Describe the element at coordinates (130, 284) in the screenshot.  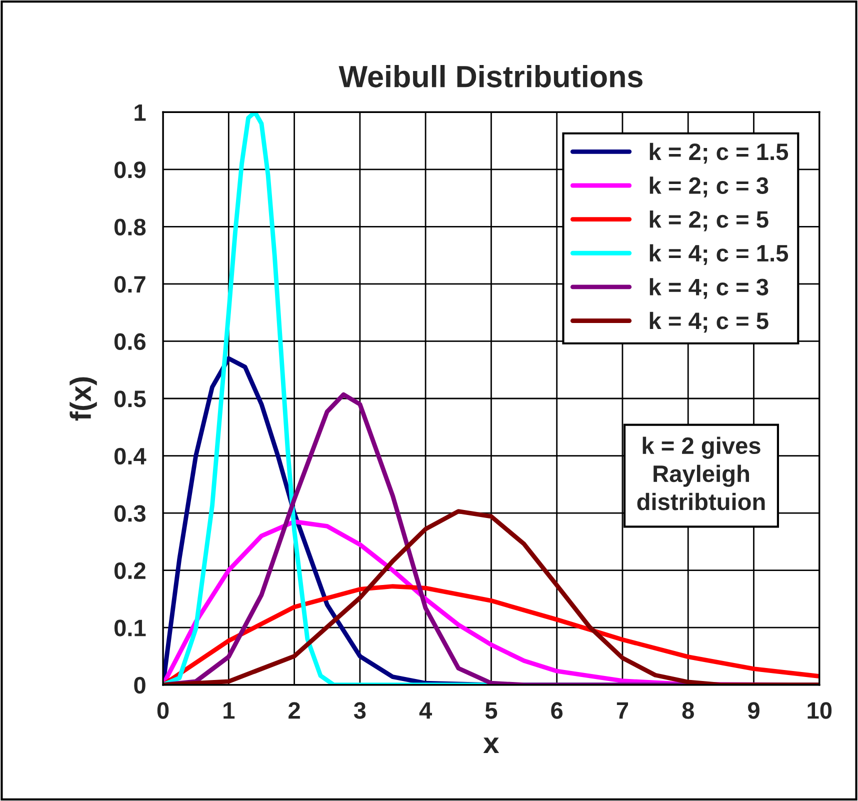
I see `y-tick-label: 0.7` at that location.